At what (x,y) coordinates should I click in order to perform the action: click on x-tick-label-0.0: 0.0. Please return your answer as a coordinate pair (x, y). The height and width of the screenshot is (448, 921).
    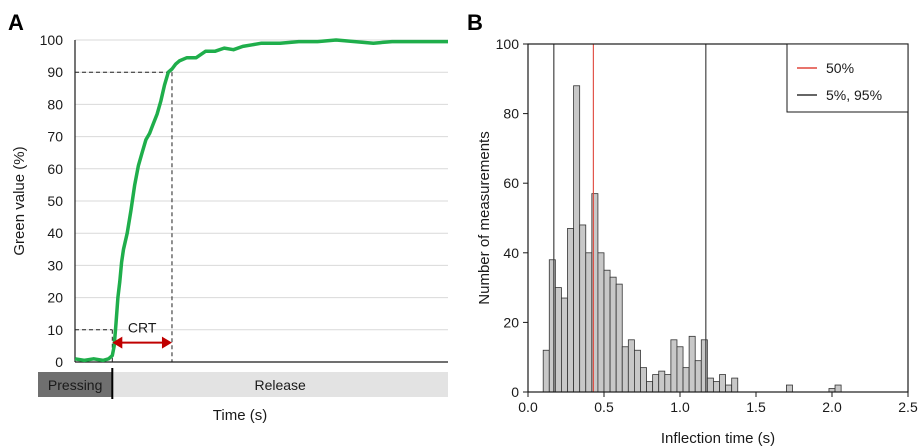
    Looking at the image, I should click on (528, 407).